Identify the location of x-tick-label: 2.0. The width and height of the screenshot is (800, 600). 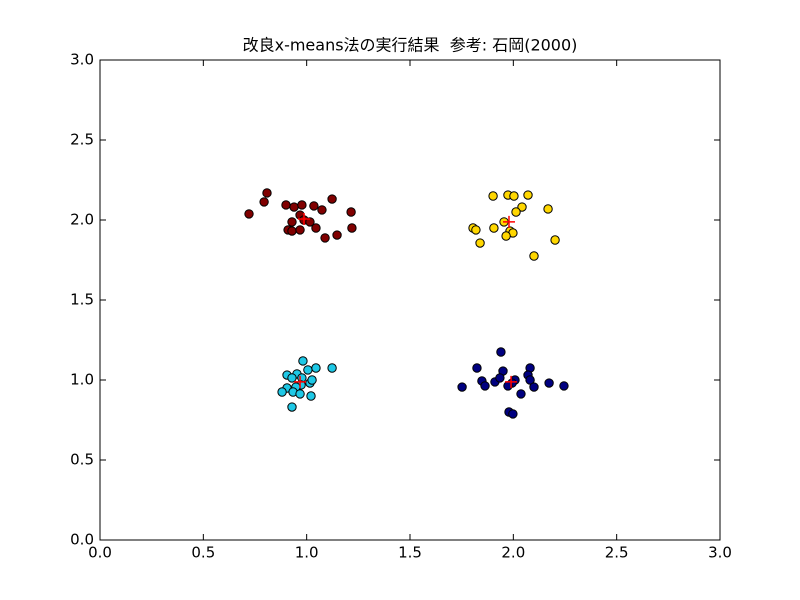
(513, 553).